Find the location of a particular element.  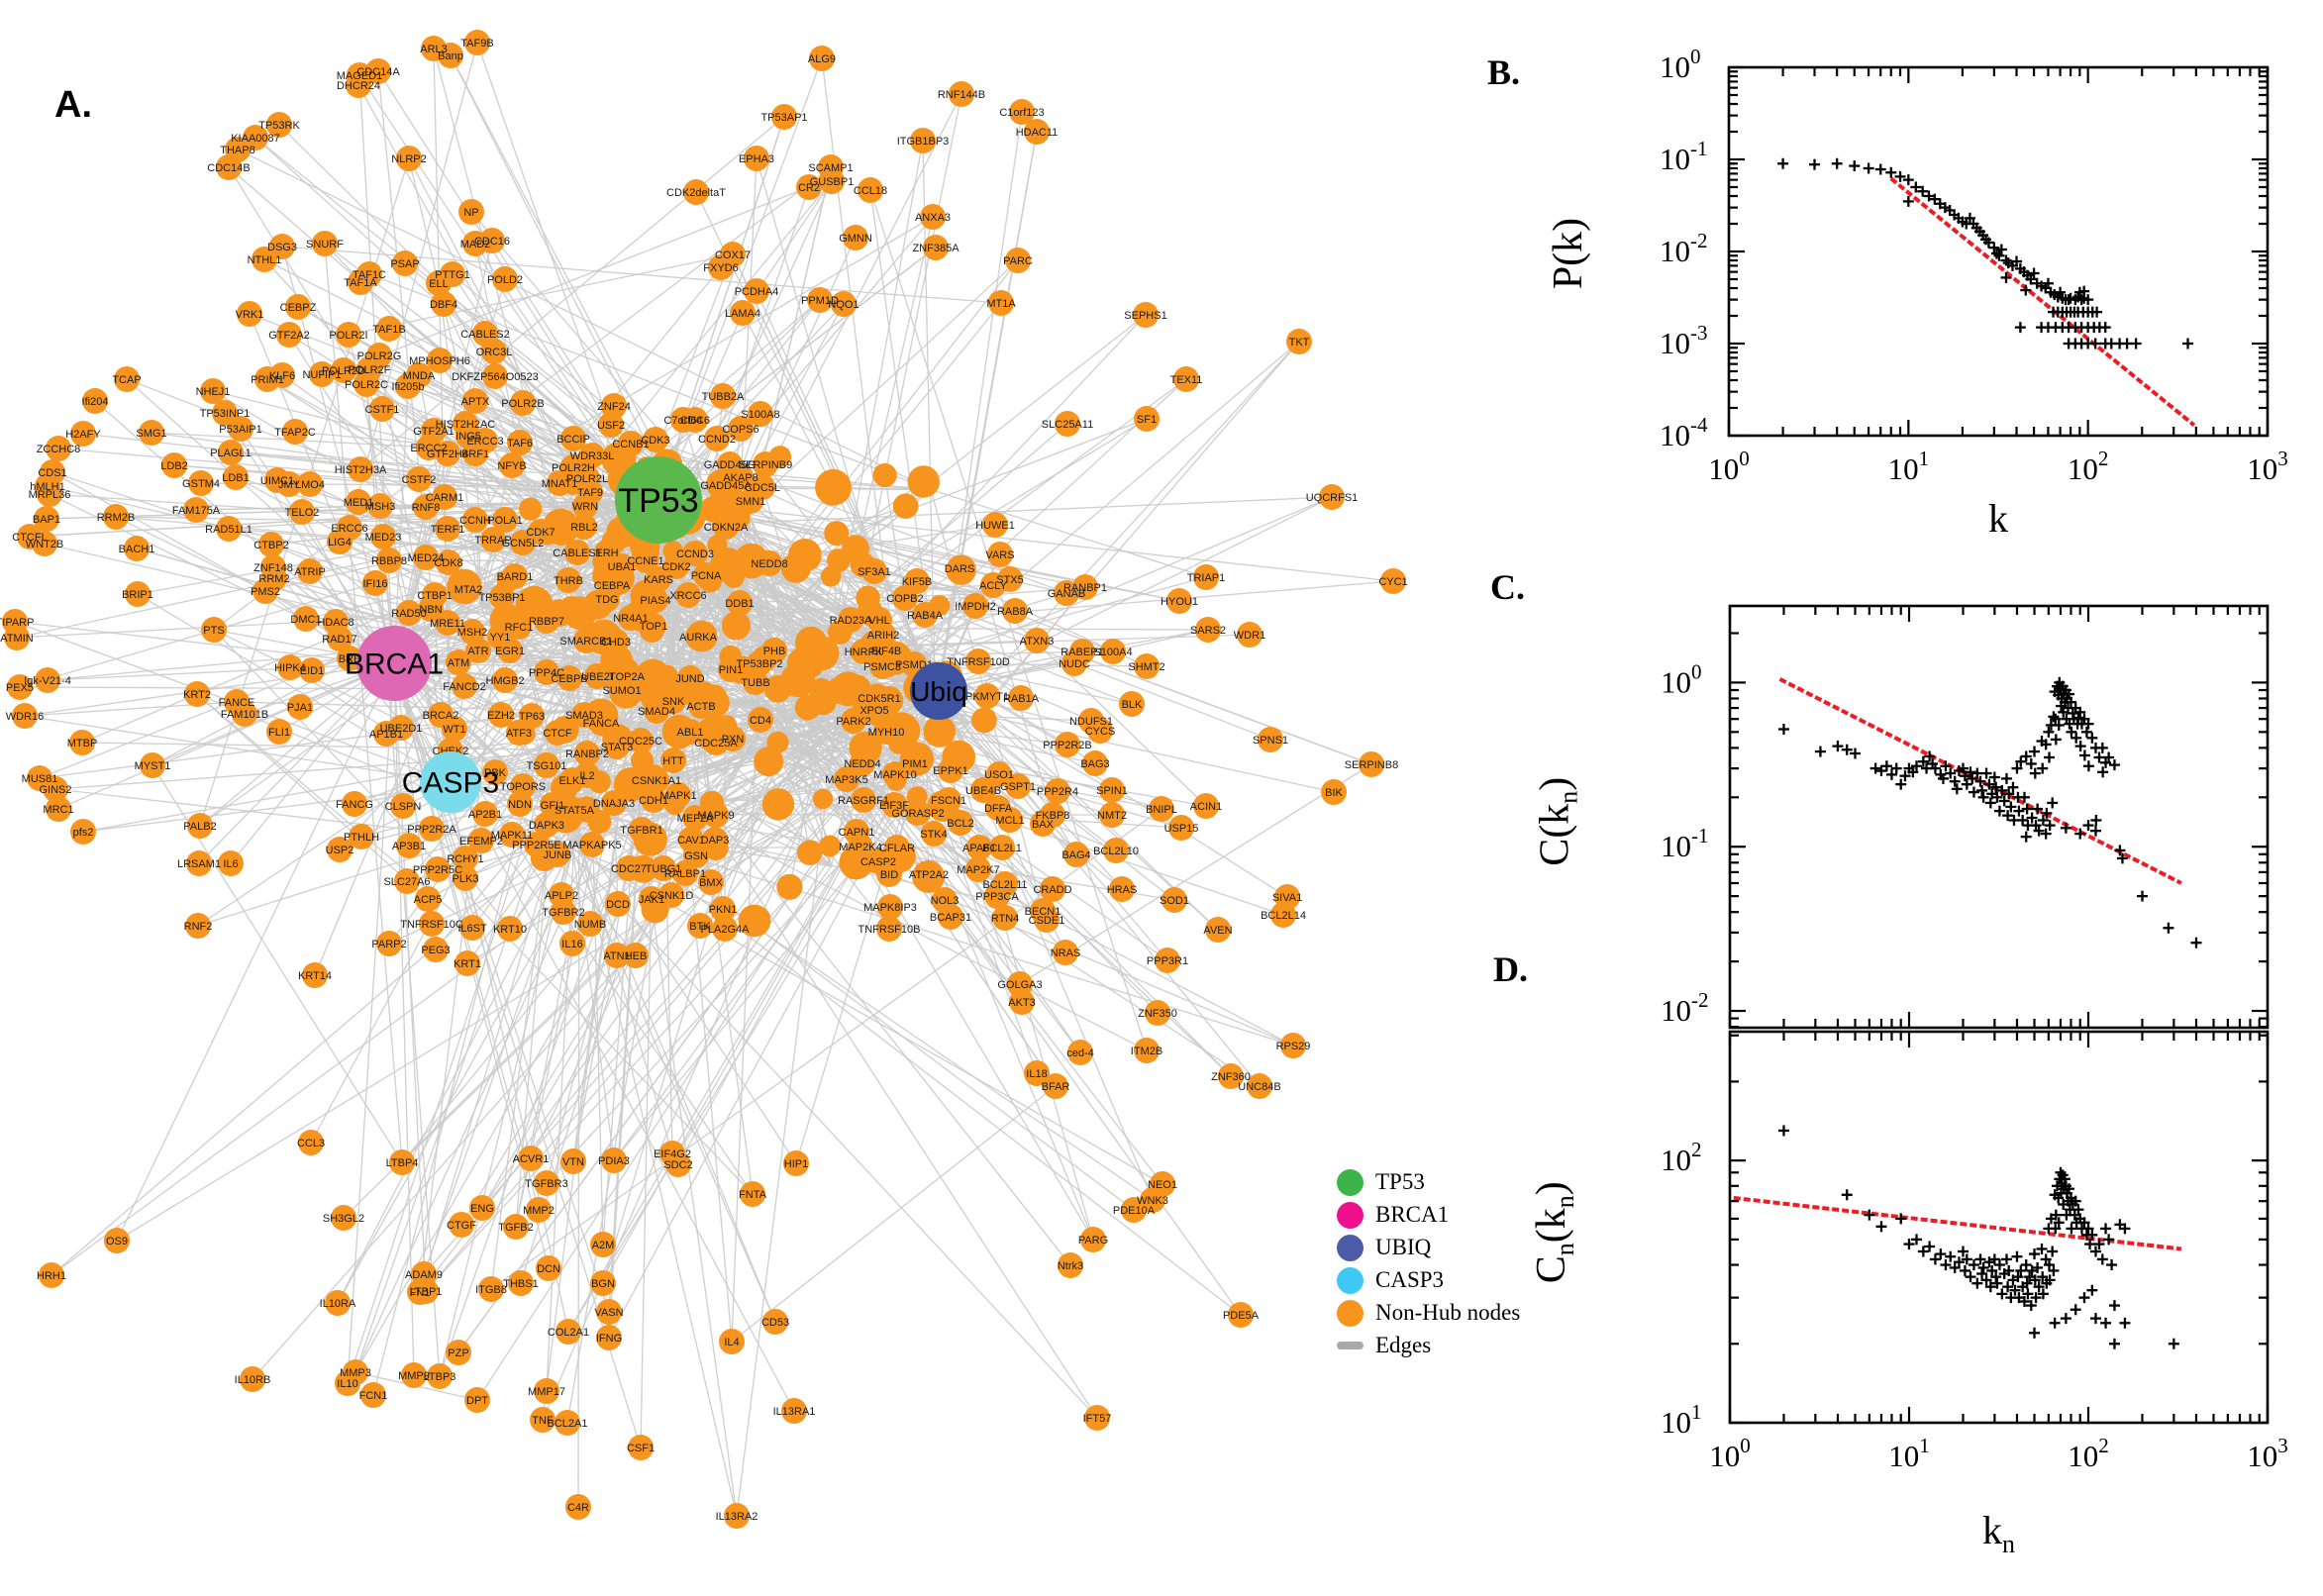

network-node-label: PXN is located at coordinates (734, 740).